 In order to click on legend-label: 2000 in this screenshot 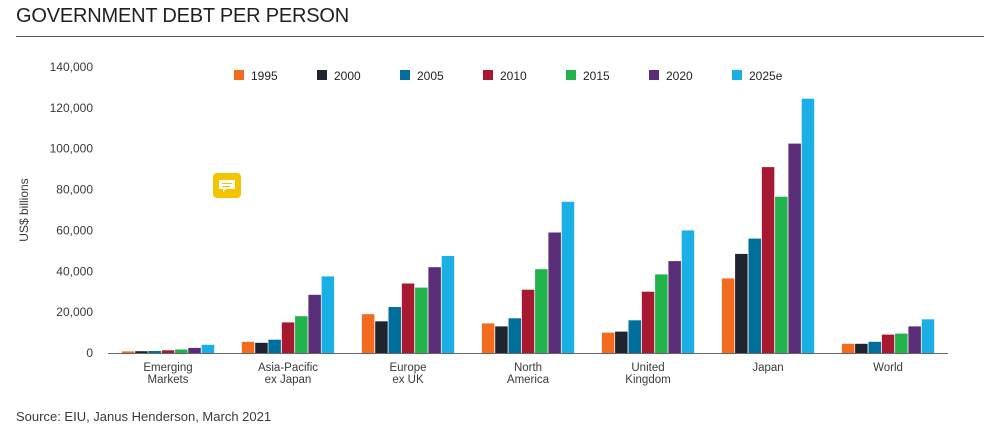, I will do `click(347, 76)`.